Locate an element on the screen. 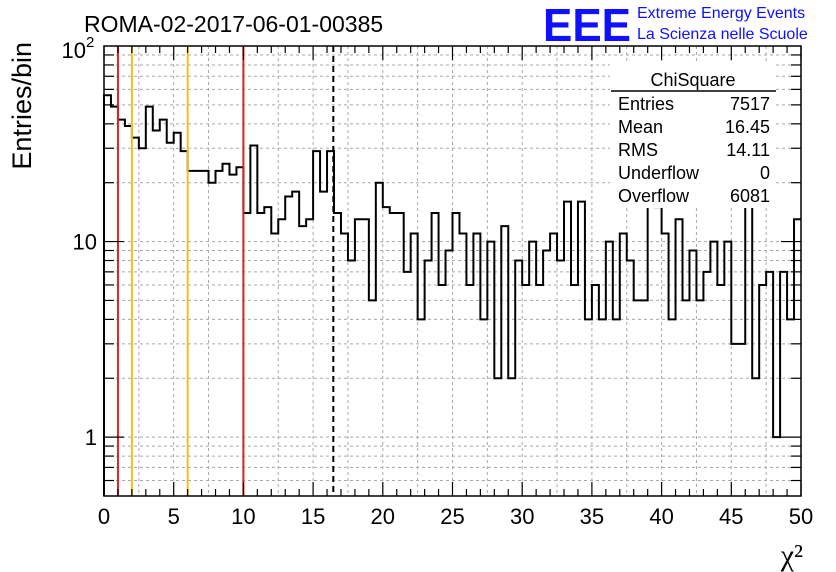 Image resolution: width=836 pixels, height=572 pixels. x-tick-label: 5 is located at coordinates (174, 516).